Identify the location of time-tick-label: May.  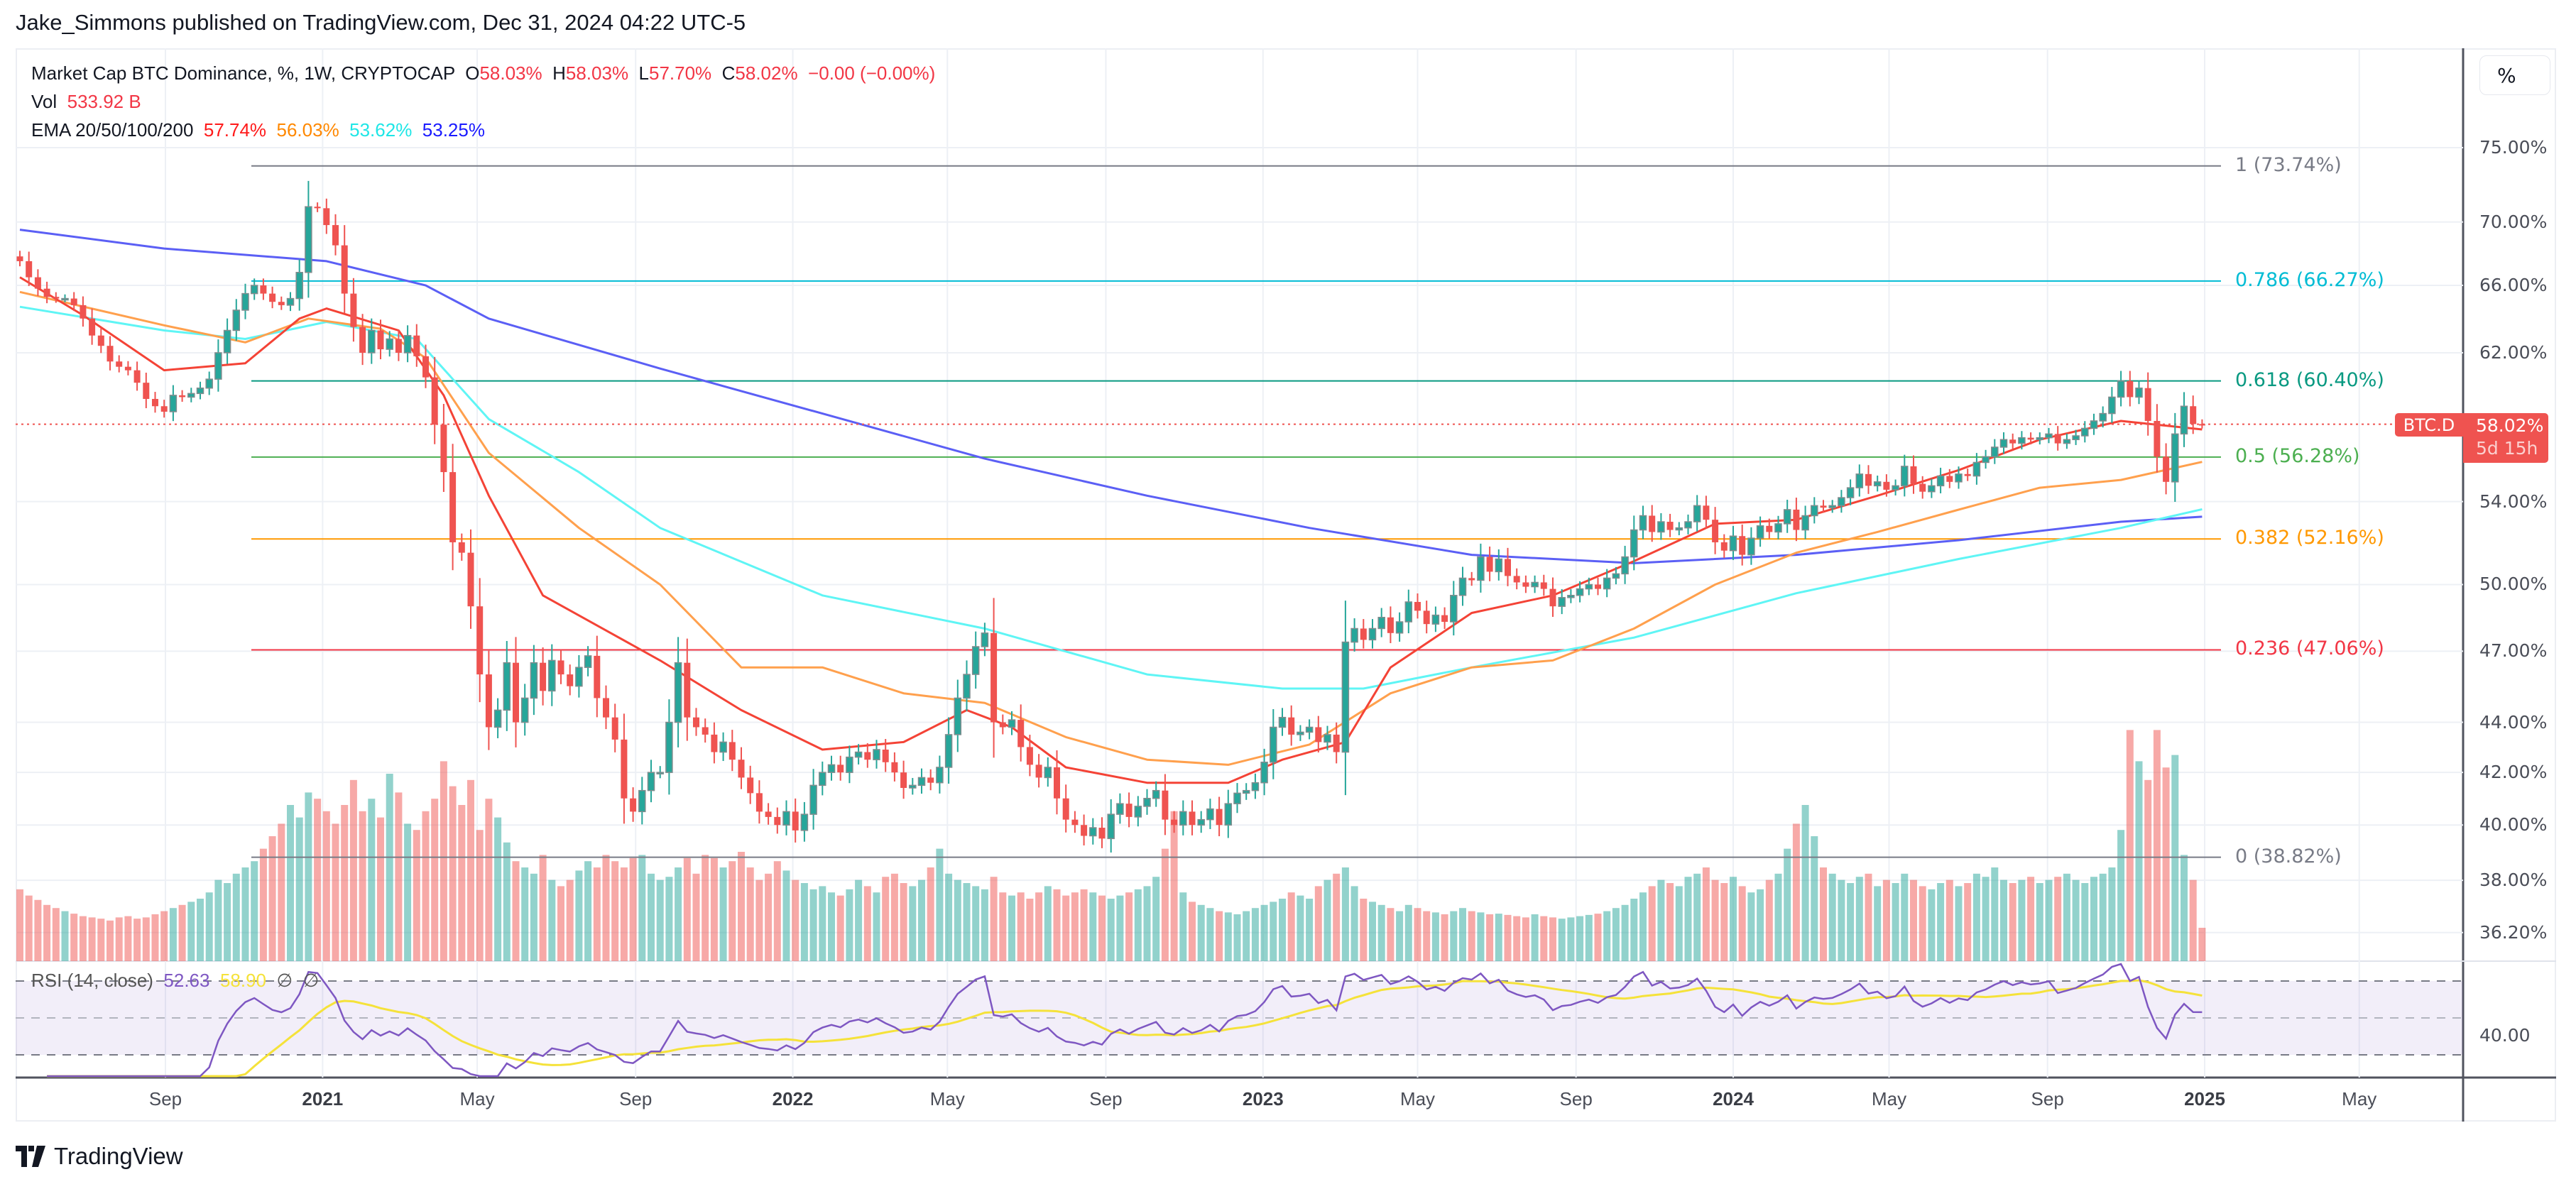
(1889, 1098).